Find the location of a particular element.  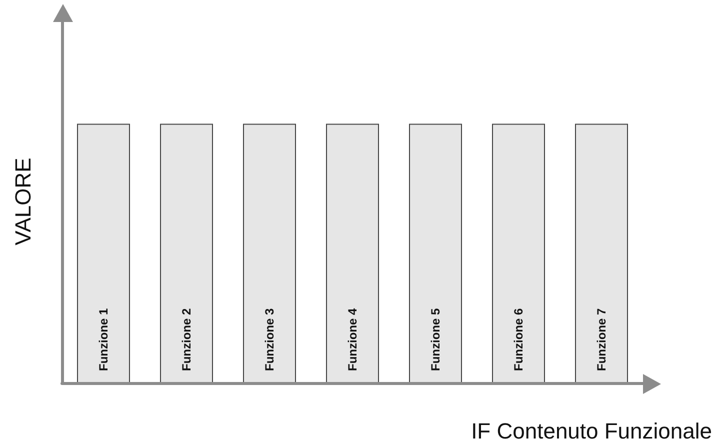

x-tick-label: Funzione 5 is located at coordinates (435, 339).